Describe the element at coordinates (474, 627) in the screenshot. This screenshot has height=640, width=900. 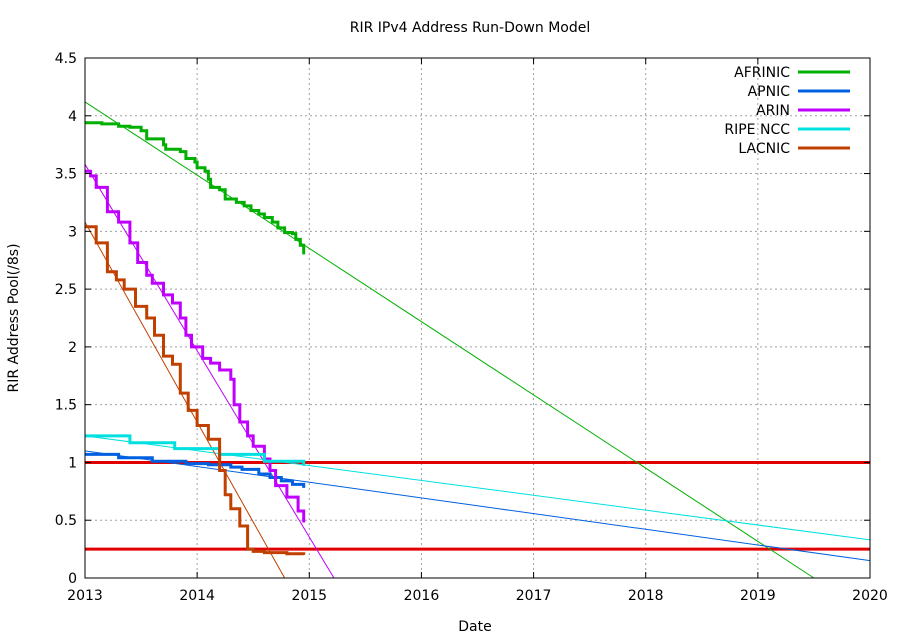
I see `x-axis-label: Date` at that location.